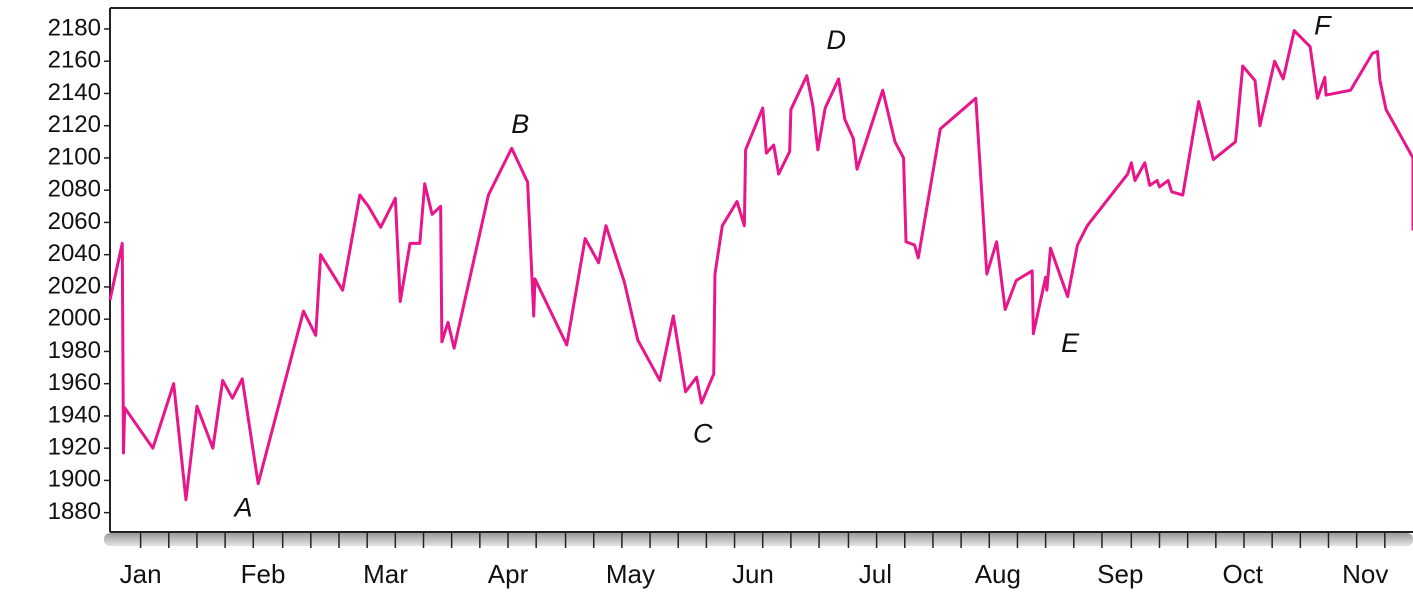 The width and height of the screenshot is (1413, 593). I want to click on axis-shadow, so click(758, 539).